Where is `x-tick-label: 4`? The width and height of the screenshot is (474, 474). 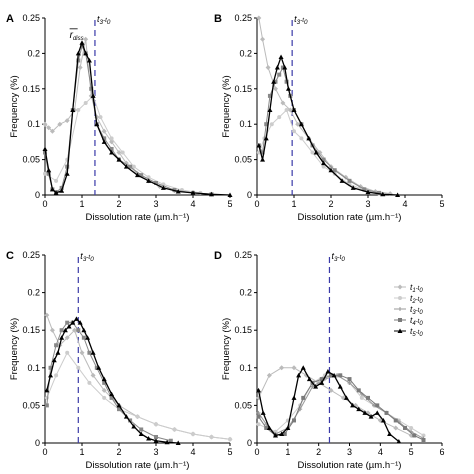 x-tick-label: 4 is located at coordinates (380, 452).